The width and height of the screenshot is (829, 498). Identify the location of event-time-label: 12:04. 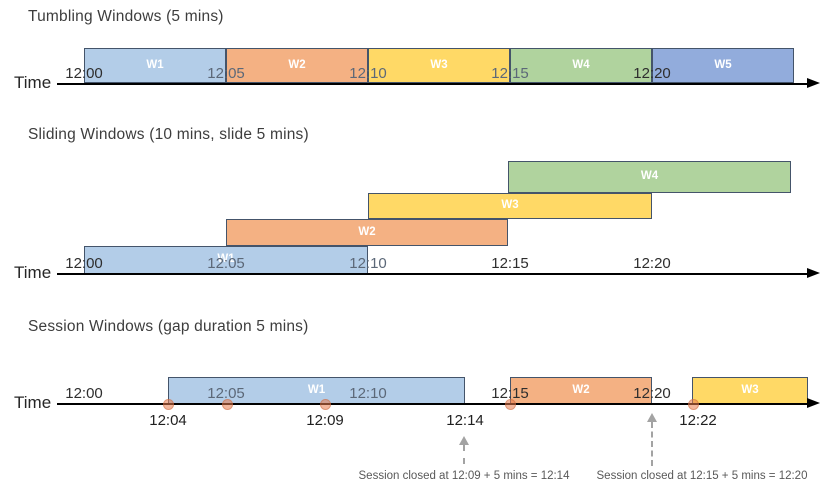
(168, 420).